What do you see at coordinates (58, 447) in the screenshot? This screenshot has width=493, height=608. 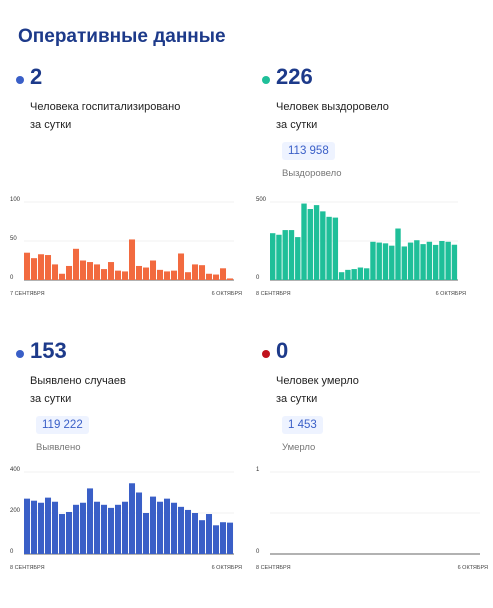 I see `detected-total-label: Выявлено` at bounding box center [58, 447].